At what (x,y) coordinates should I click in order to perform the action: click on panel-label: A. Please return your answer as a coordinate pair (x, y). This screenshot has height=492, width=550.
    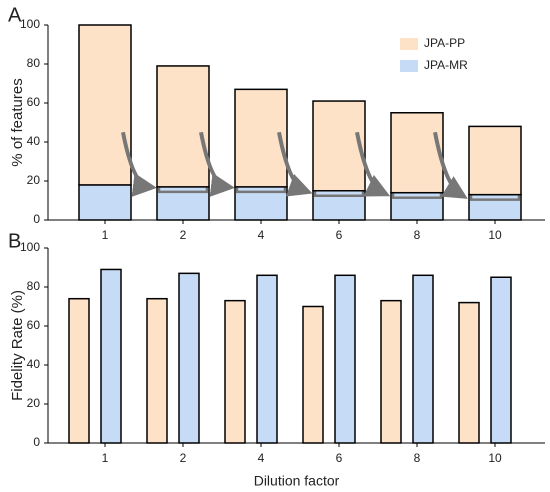
    Looking at the image, I should click on (15, 15).